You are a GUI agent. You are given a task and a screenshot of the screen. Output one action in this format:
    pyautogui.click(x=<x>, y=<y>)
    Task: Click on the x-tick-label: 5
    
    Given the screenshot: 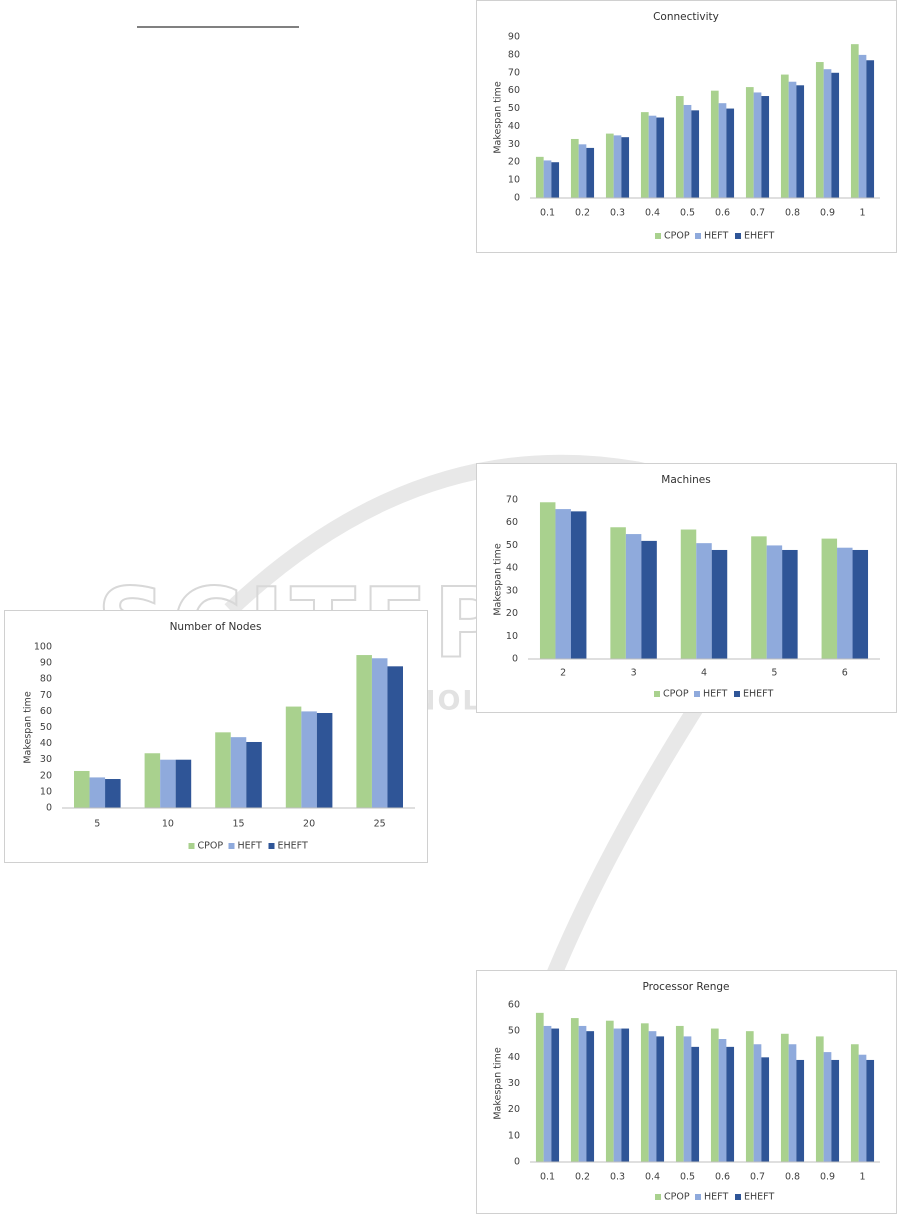 What is the action you would take?
    pyautogui.click(x=97, y=824)
    